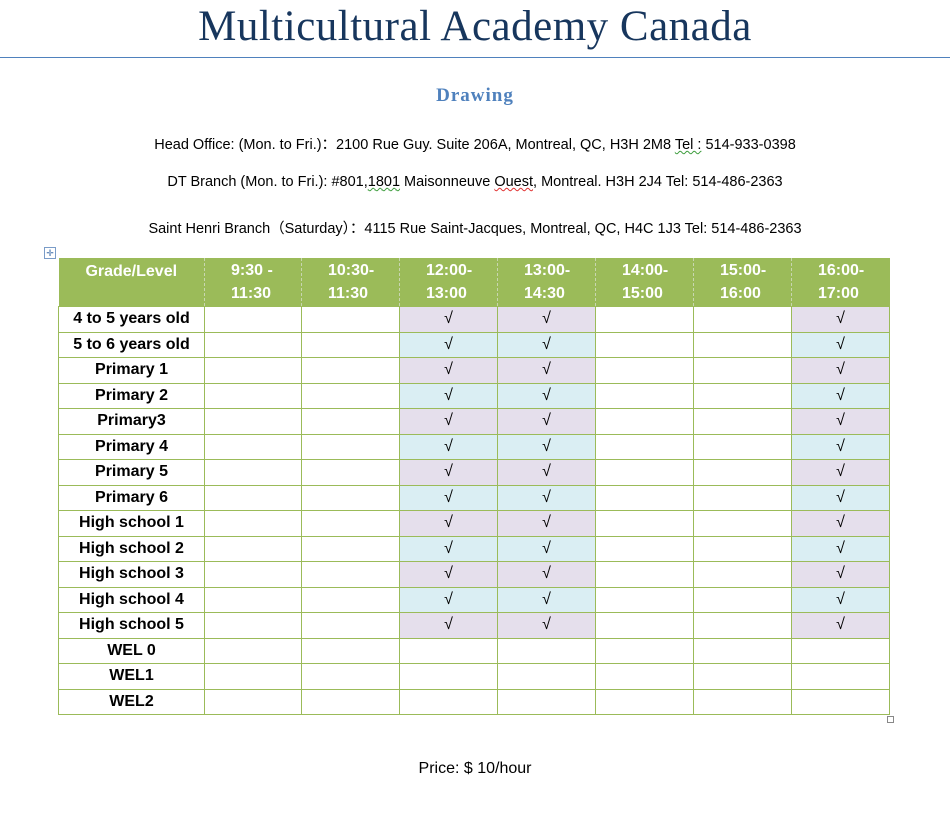 The image size is (950, 832). Describe the element at coordinates (474, 472) in the screenshot. I see `table-row: Primary 5 √ √ √` at that location.